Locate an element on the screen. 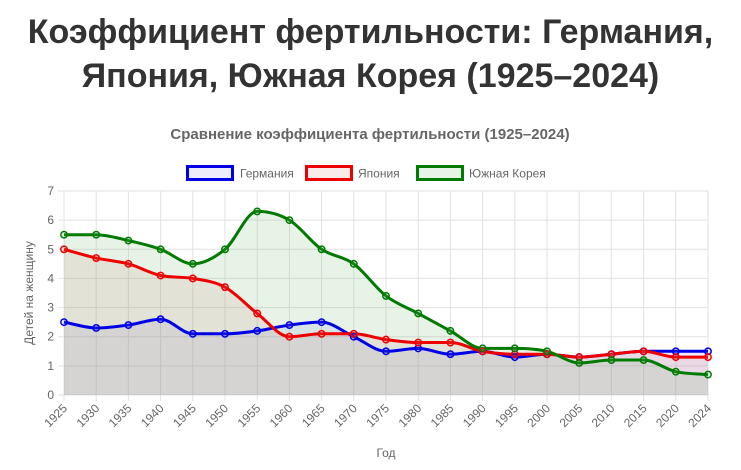 Image resolution: width=741 pixels, height=470 pixels. x-tick-label: 1990 is located at coordinates (474, 415).